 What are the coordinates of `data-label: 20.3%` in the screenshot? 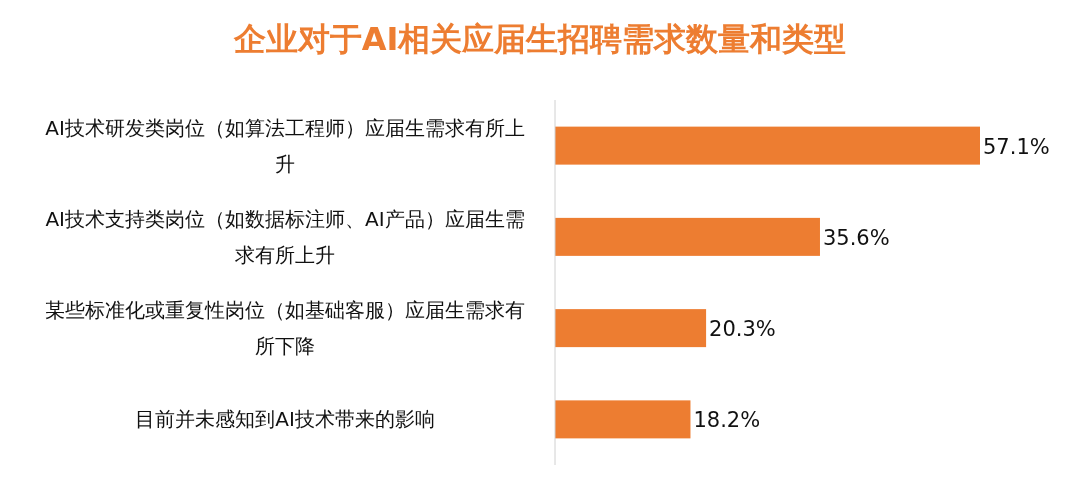 It's located at (742, 329).